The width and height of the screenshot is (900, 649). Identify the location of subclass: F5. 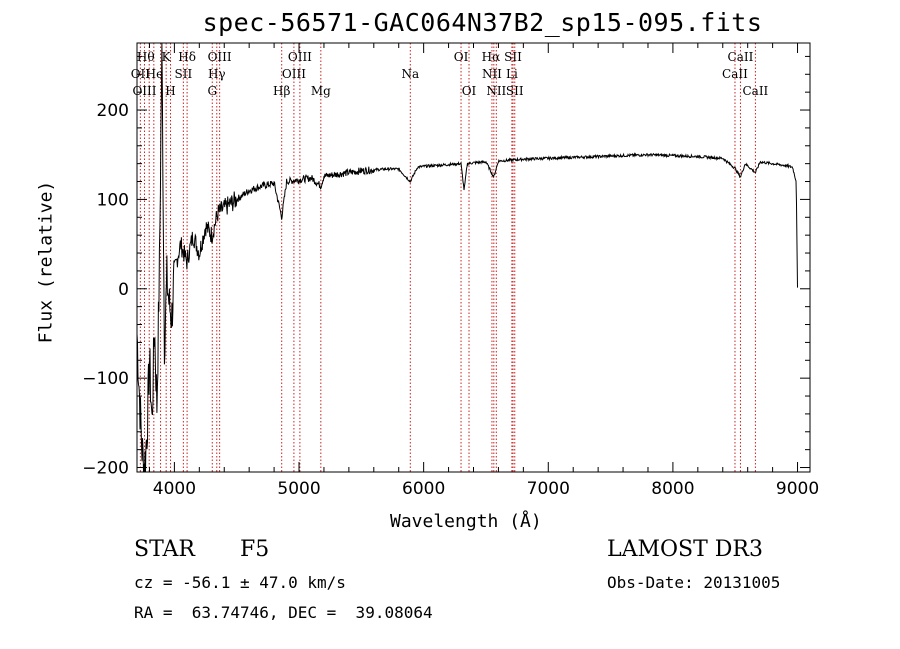
(255, 549).